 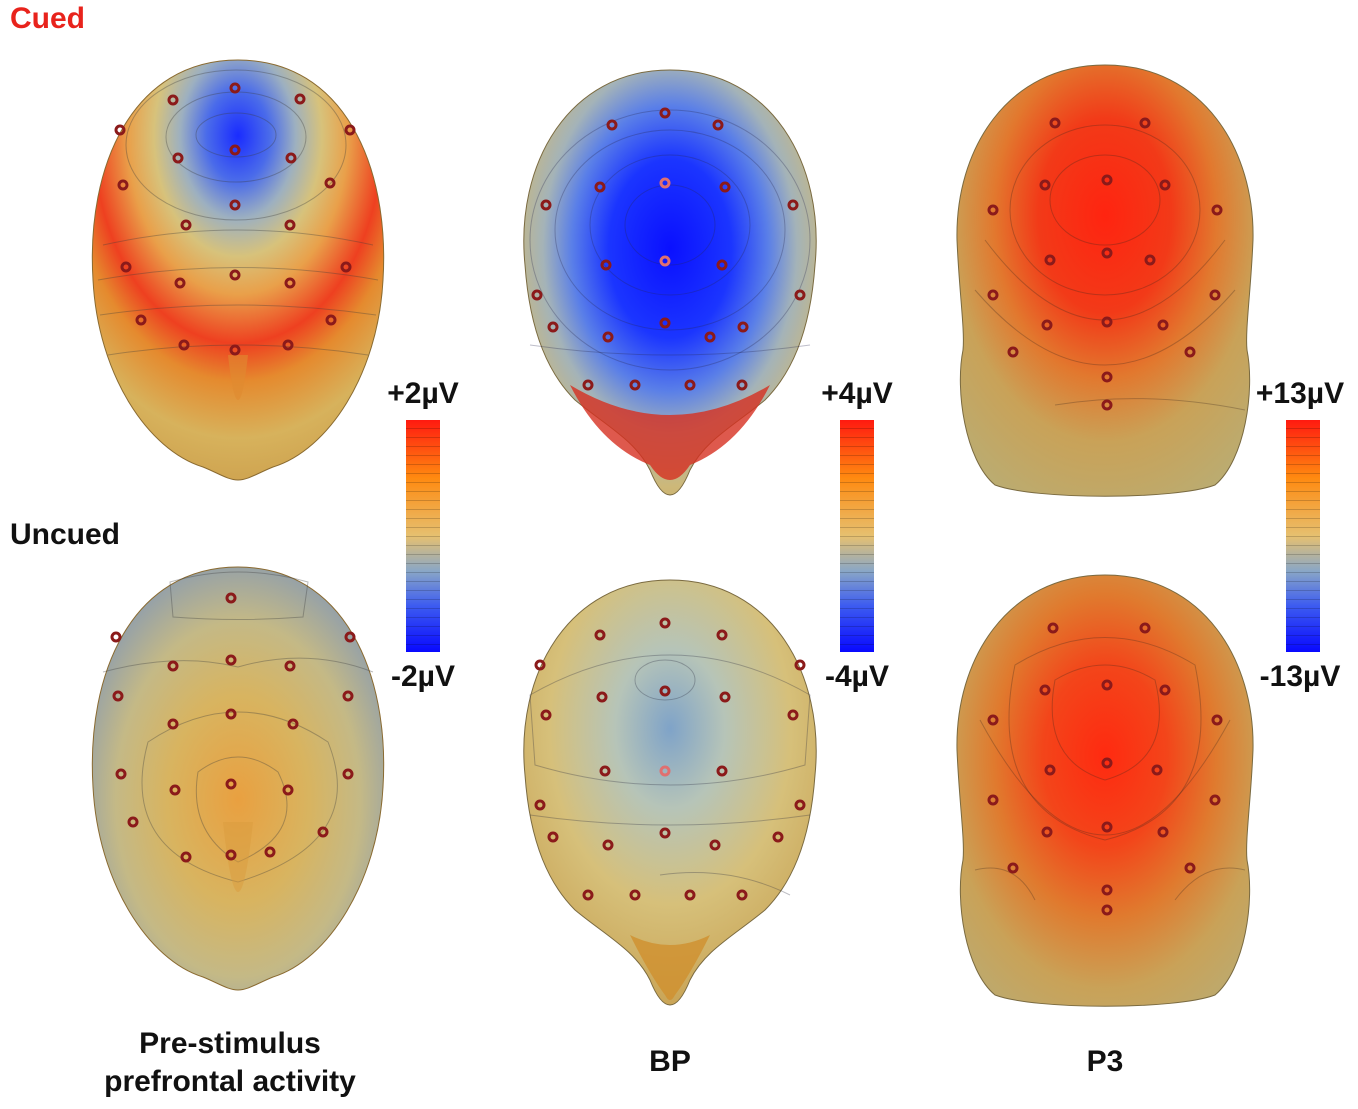 What do you see at coordinates (670, 792) in the screenshot?
I see `head-map-bp-uncued` at bounding box center [670, 792].